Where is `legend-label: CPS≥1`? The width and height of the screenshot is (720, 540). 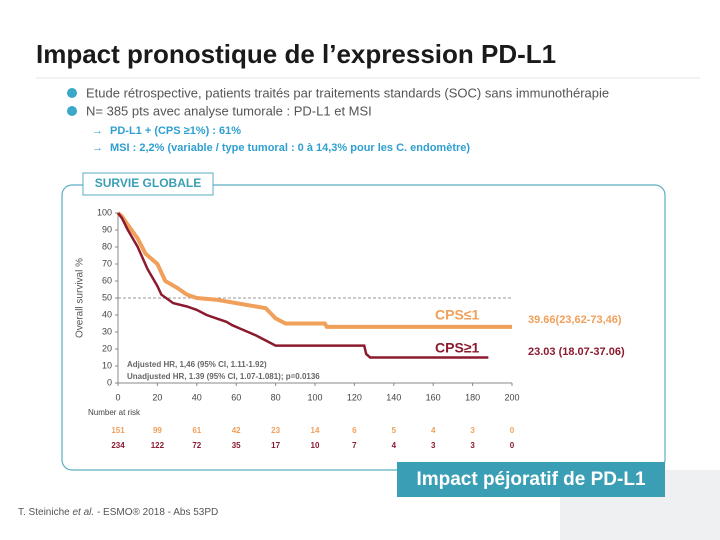 legend-label: CPS≥1 is located at coordinates (457, 348).